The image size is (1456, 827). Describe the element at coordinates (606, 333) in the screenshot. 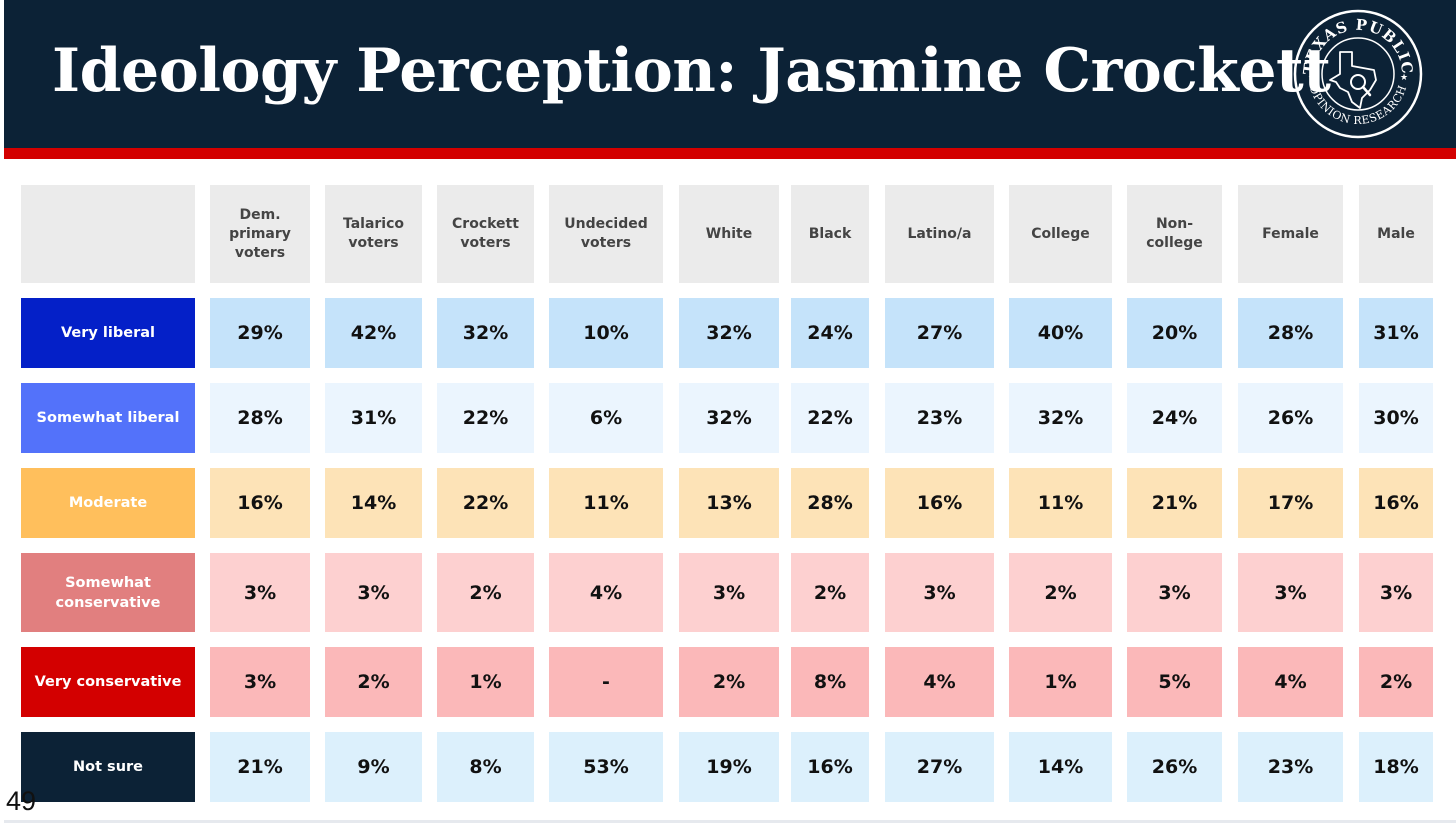

I see `data-cell: 10%` at that location.